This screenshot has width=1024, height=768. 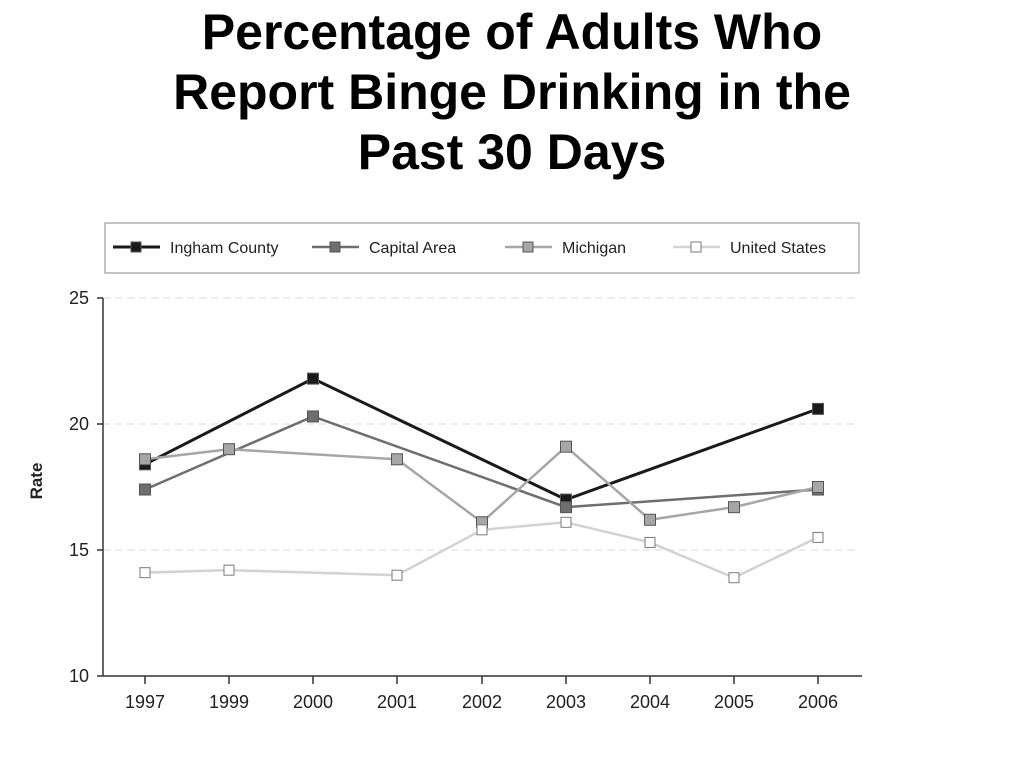 What do you see at coordinates (397, 702) in the screenshot?
I see `x-tick-label: 2001` at bounding box center [397, 702].